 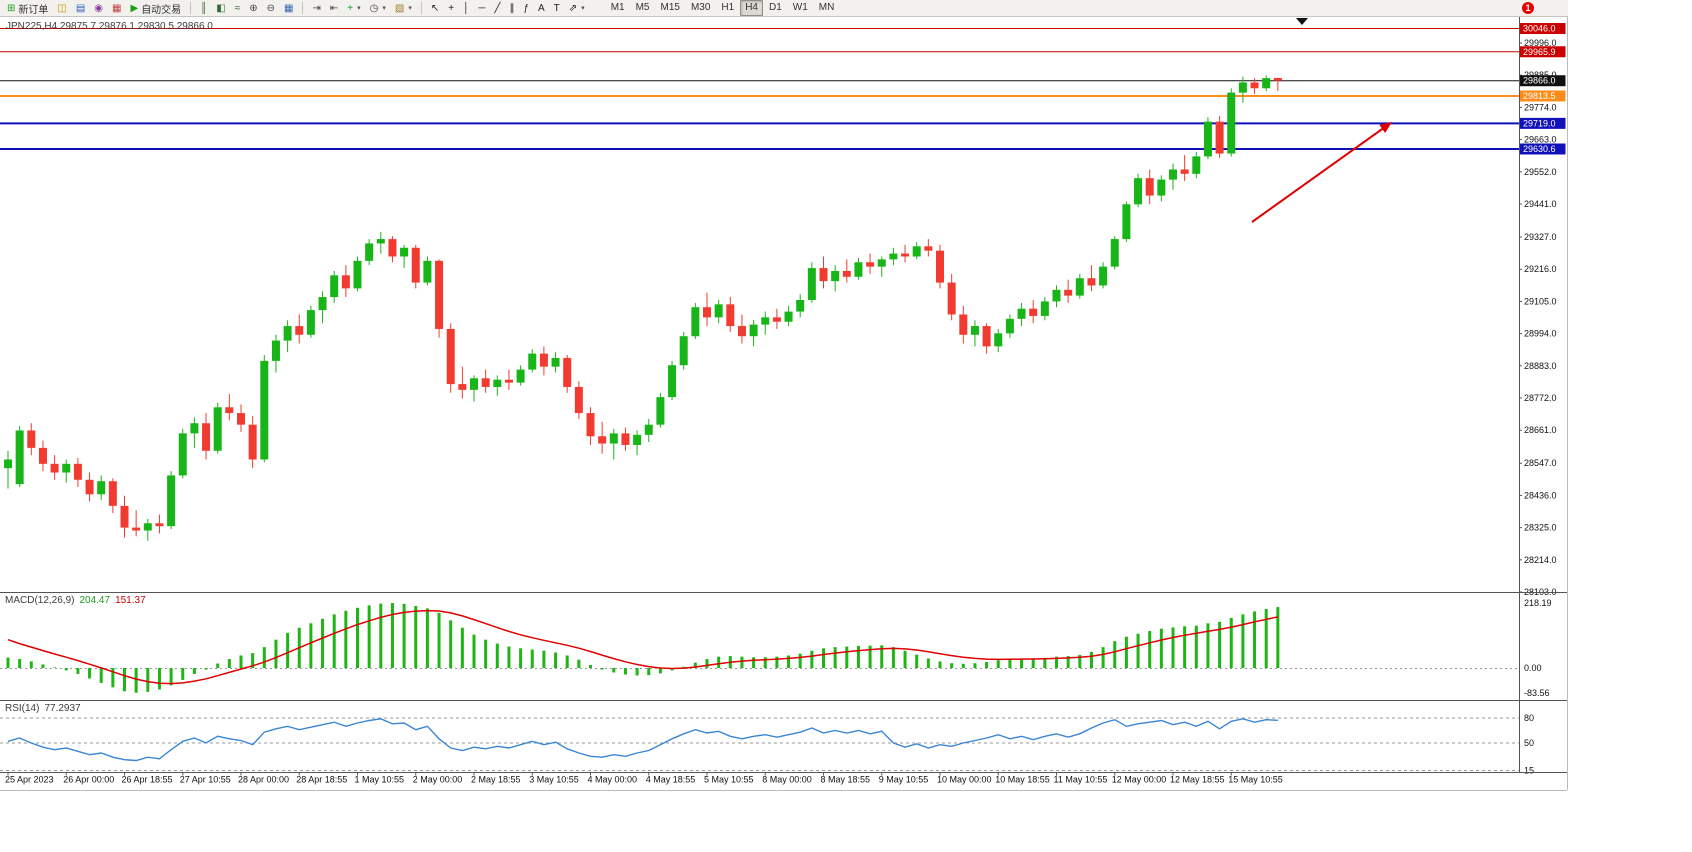 I want to click on svg-text: 5 May 10:55, so click(x=729, y=780).